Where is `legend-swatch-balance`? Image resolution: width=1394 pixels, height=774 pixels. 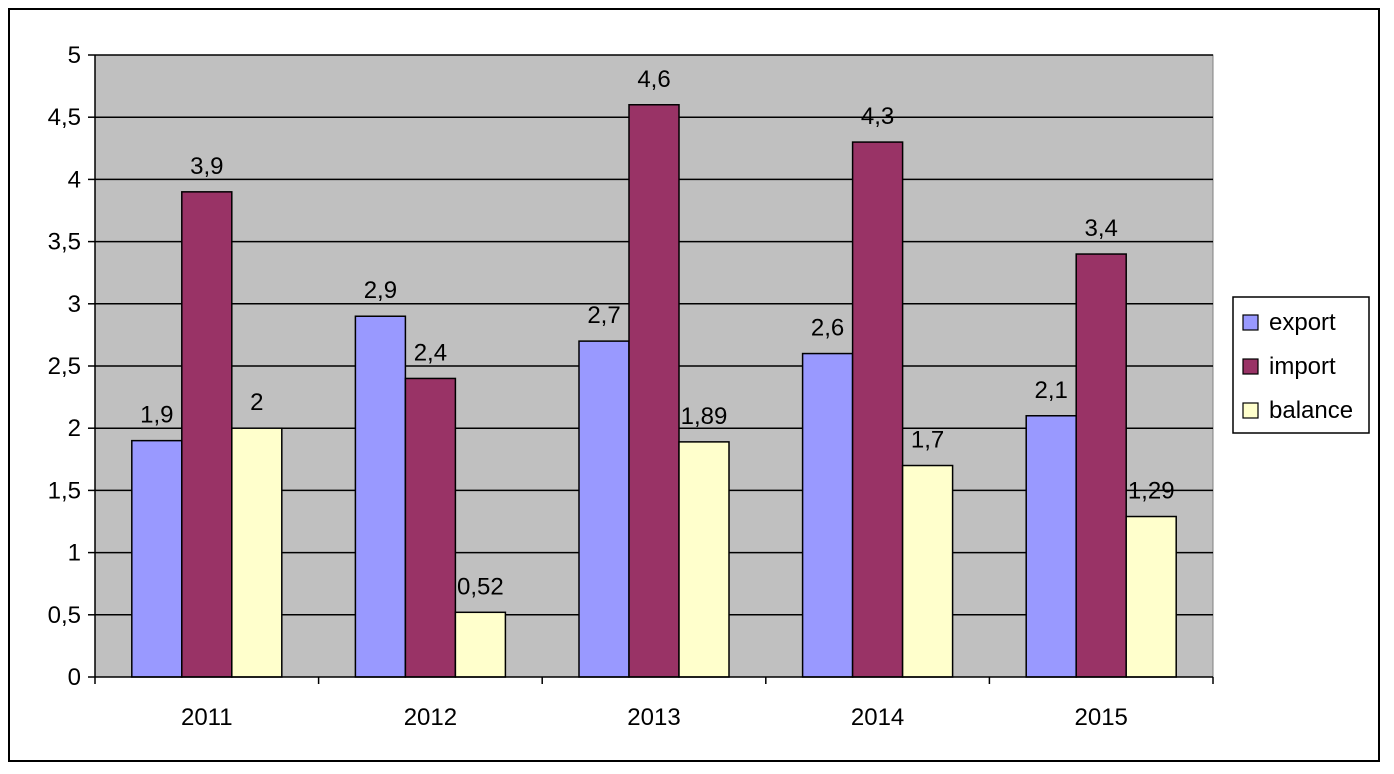
legend-swatch-balance is located at coordinates (1250, 410).